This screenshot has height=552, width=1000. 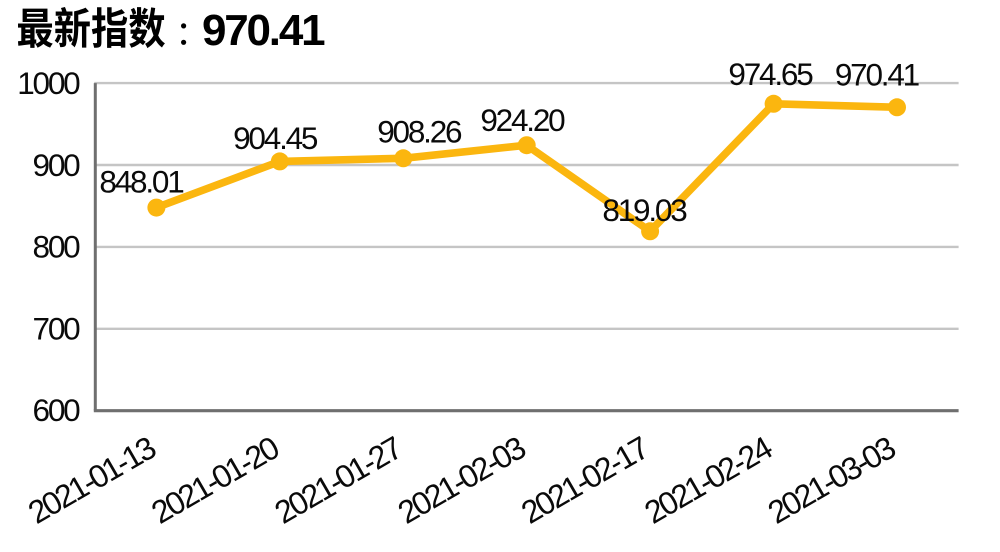 What do you see at coordinates (275, 138) in the screenshot?
I see `svg-text: 904.45` at bounding box center [275, 138].